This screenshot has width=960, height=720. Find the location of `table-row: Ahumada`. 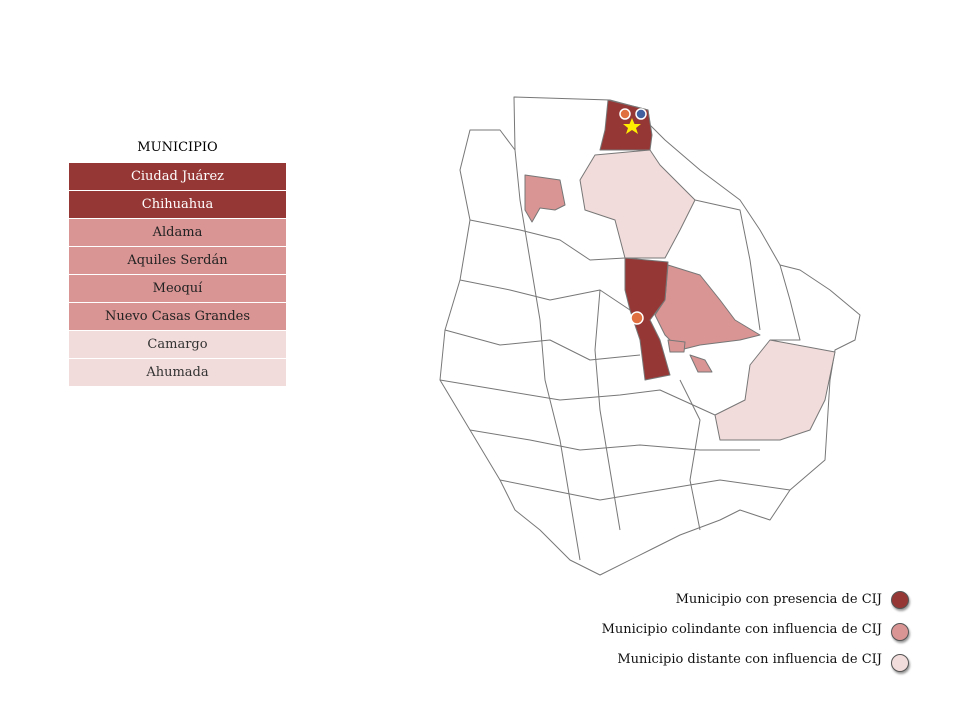

table-row: Ahumada is located at coordinates (177, 372).